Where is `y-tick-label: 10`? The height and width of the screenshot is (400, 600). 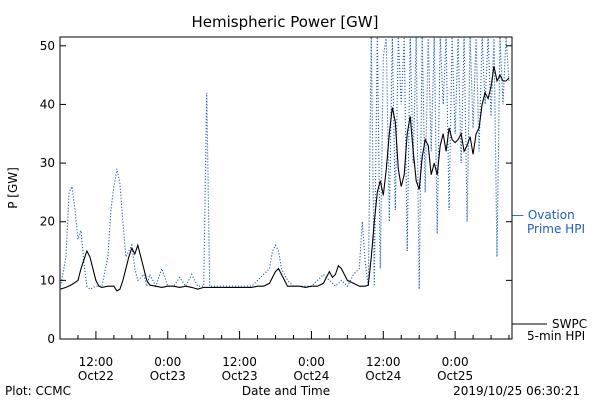
y-tick-label: 10 is located at coordinates (47, 280).